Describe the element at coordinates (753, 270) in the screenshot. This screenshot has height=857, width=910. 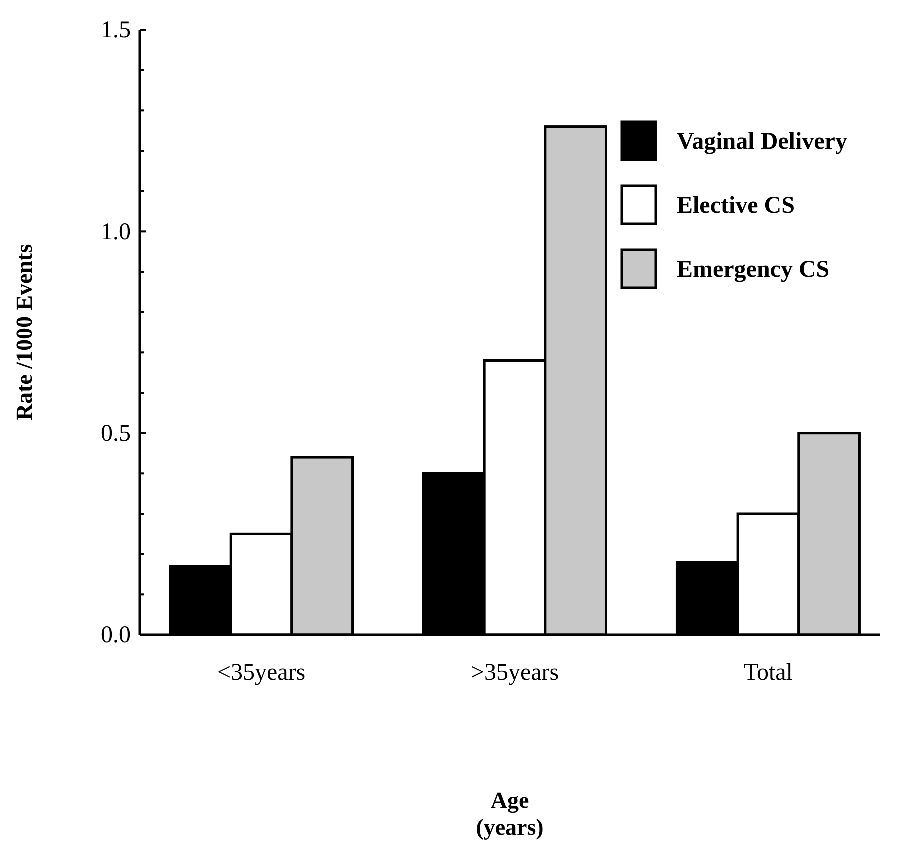
I see `legend-label: Emergency CS` at that location.